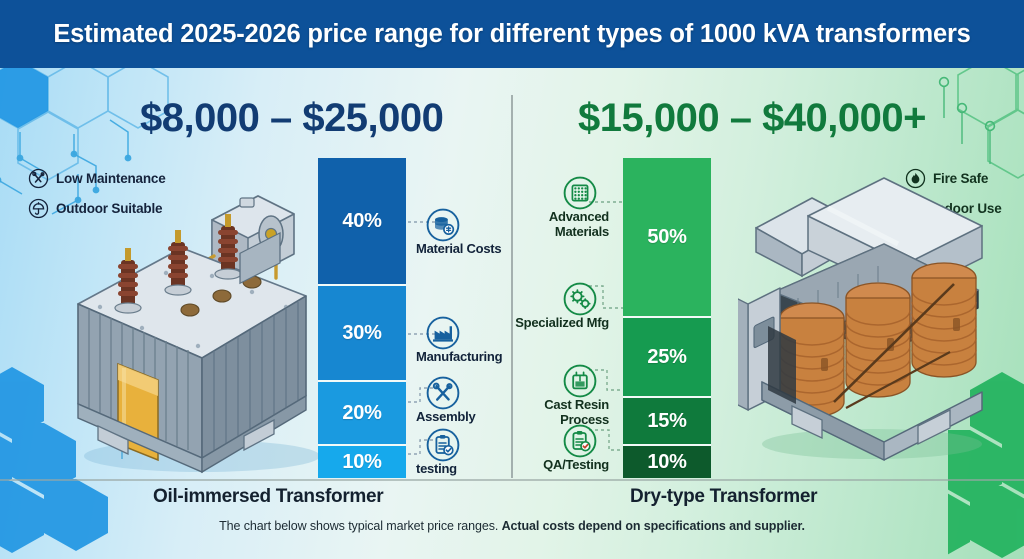 This screenshot has width=1024, height=559. What do you see at coordinates (752, 118) in the screenshot?
I see `price-range-right: $15,000 – $40,000+` at bounding box center [752, 118].